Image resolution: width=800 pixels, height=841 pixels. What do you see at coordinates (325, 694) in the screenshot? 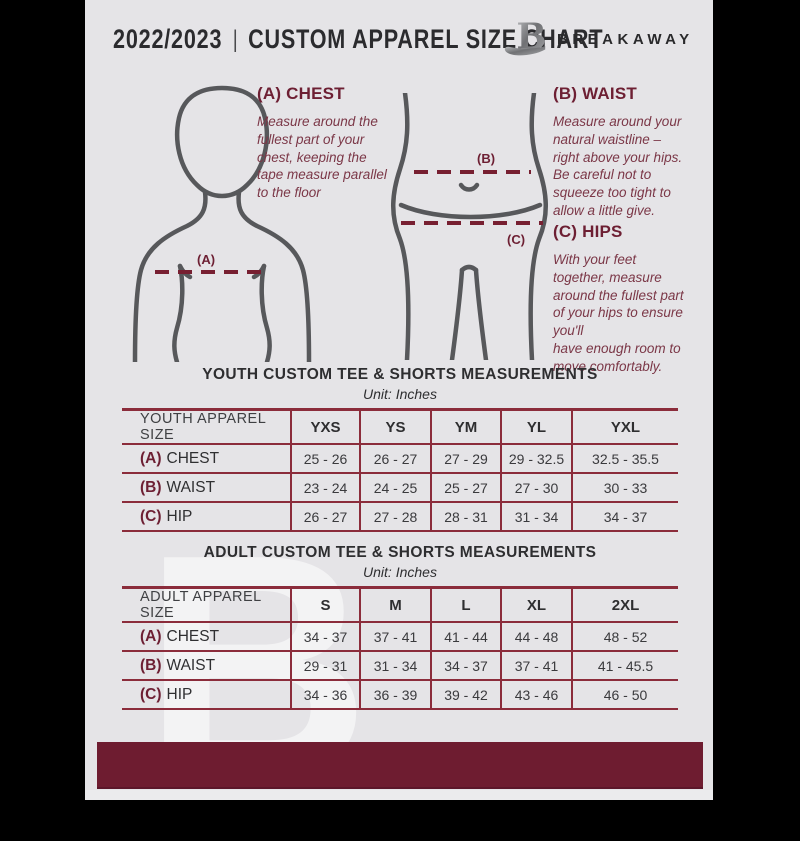
I see `value-cell: 34 - 36` at bounding box center [325, 694].